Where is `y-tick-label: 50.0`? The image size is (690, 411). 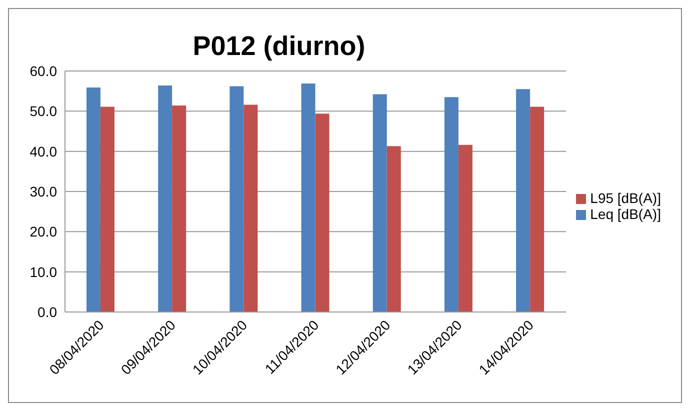
y-tick-label: 50.0 is located at coordinates (44, 111).